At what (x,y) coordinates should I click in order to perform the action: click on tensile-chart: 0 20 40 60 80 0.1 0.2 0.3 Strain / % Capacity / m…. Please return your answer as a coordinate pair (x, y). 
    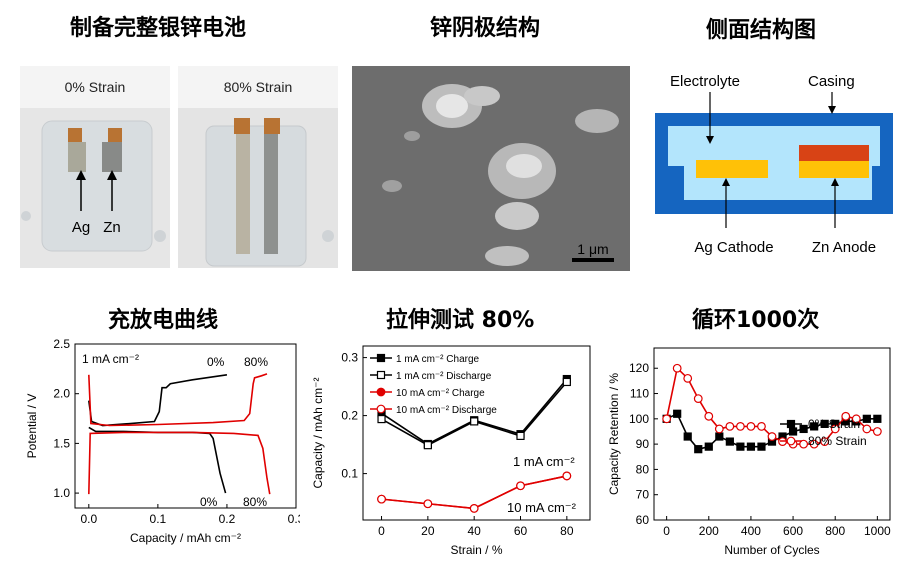
    Looking at the image, I should click on (451, 451).